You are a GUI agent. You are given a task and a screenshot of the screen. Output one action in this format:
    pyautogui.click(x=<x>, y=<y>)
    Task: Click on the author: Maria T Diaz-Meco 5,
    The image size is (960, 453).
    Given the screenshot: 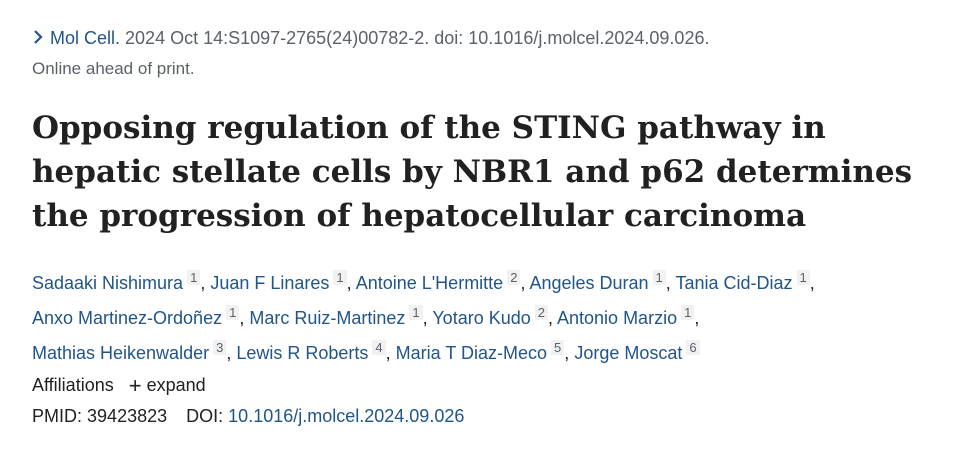 What is the action you would take?
    pyautogui.click(x=482, y=351)
    